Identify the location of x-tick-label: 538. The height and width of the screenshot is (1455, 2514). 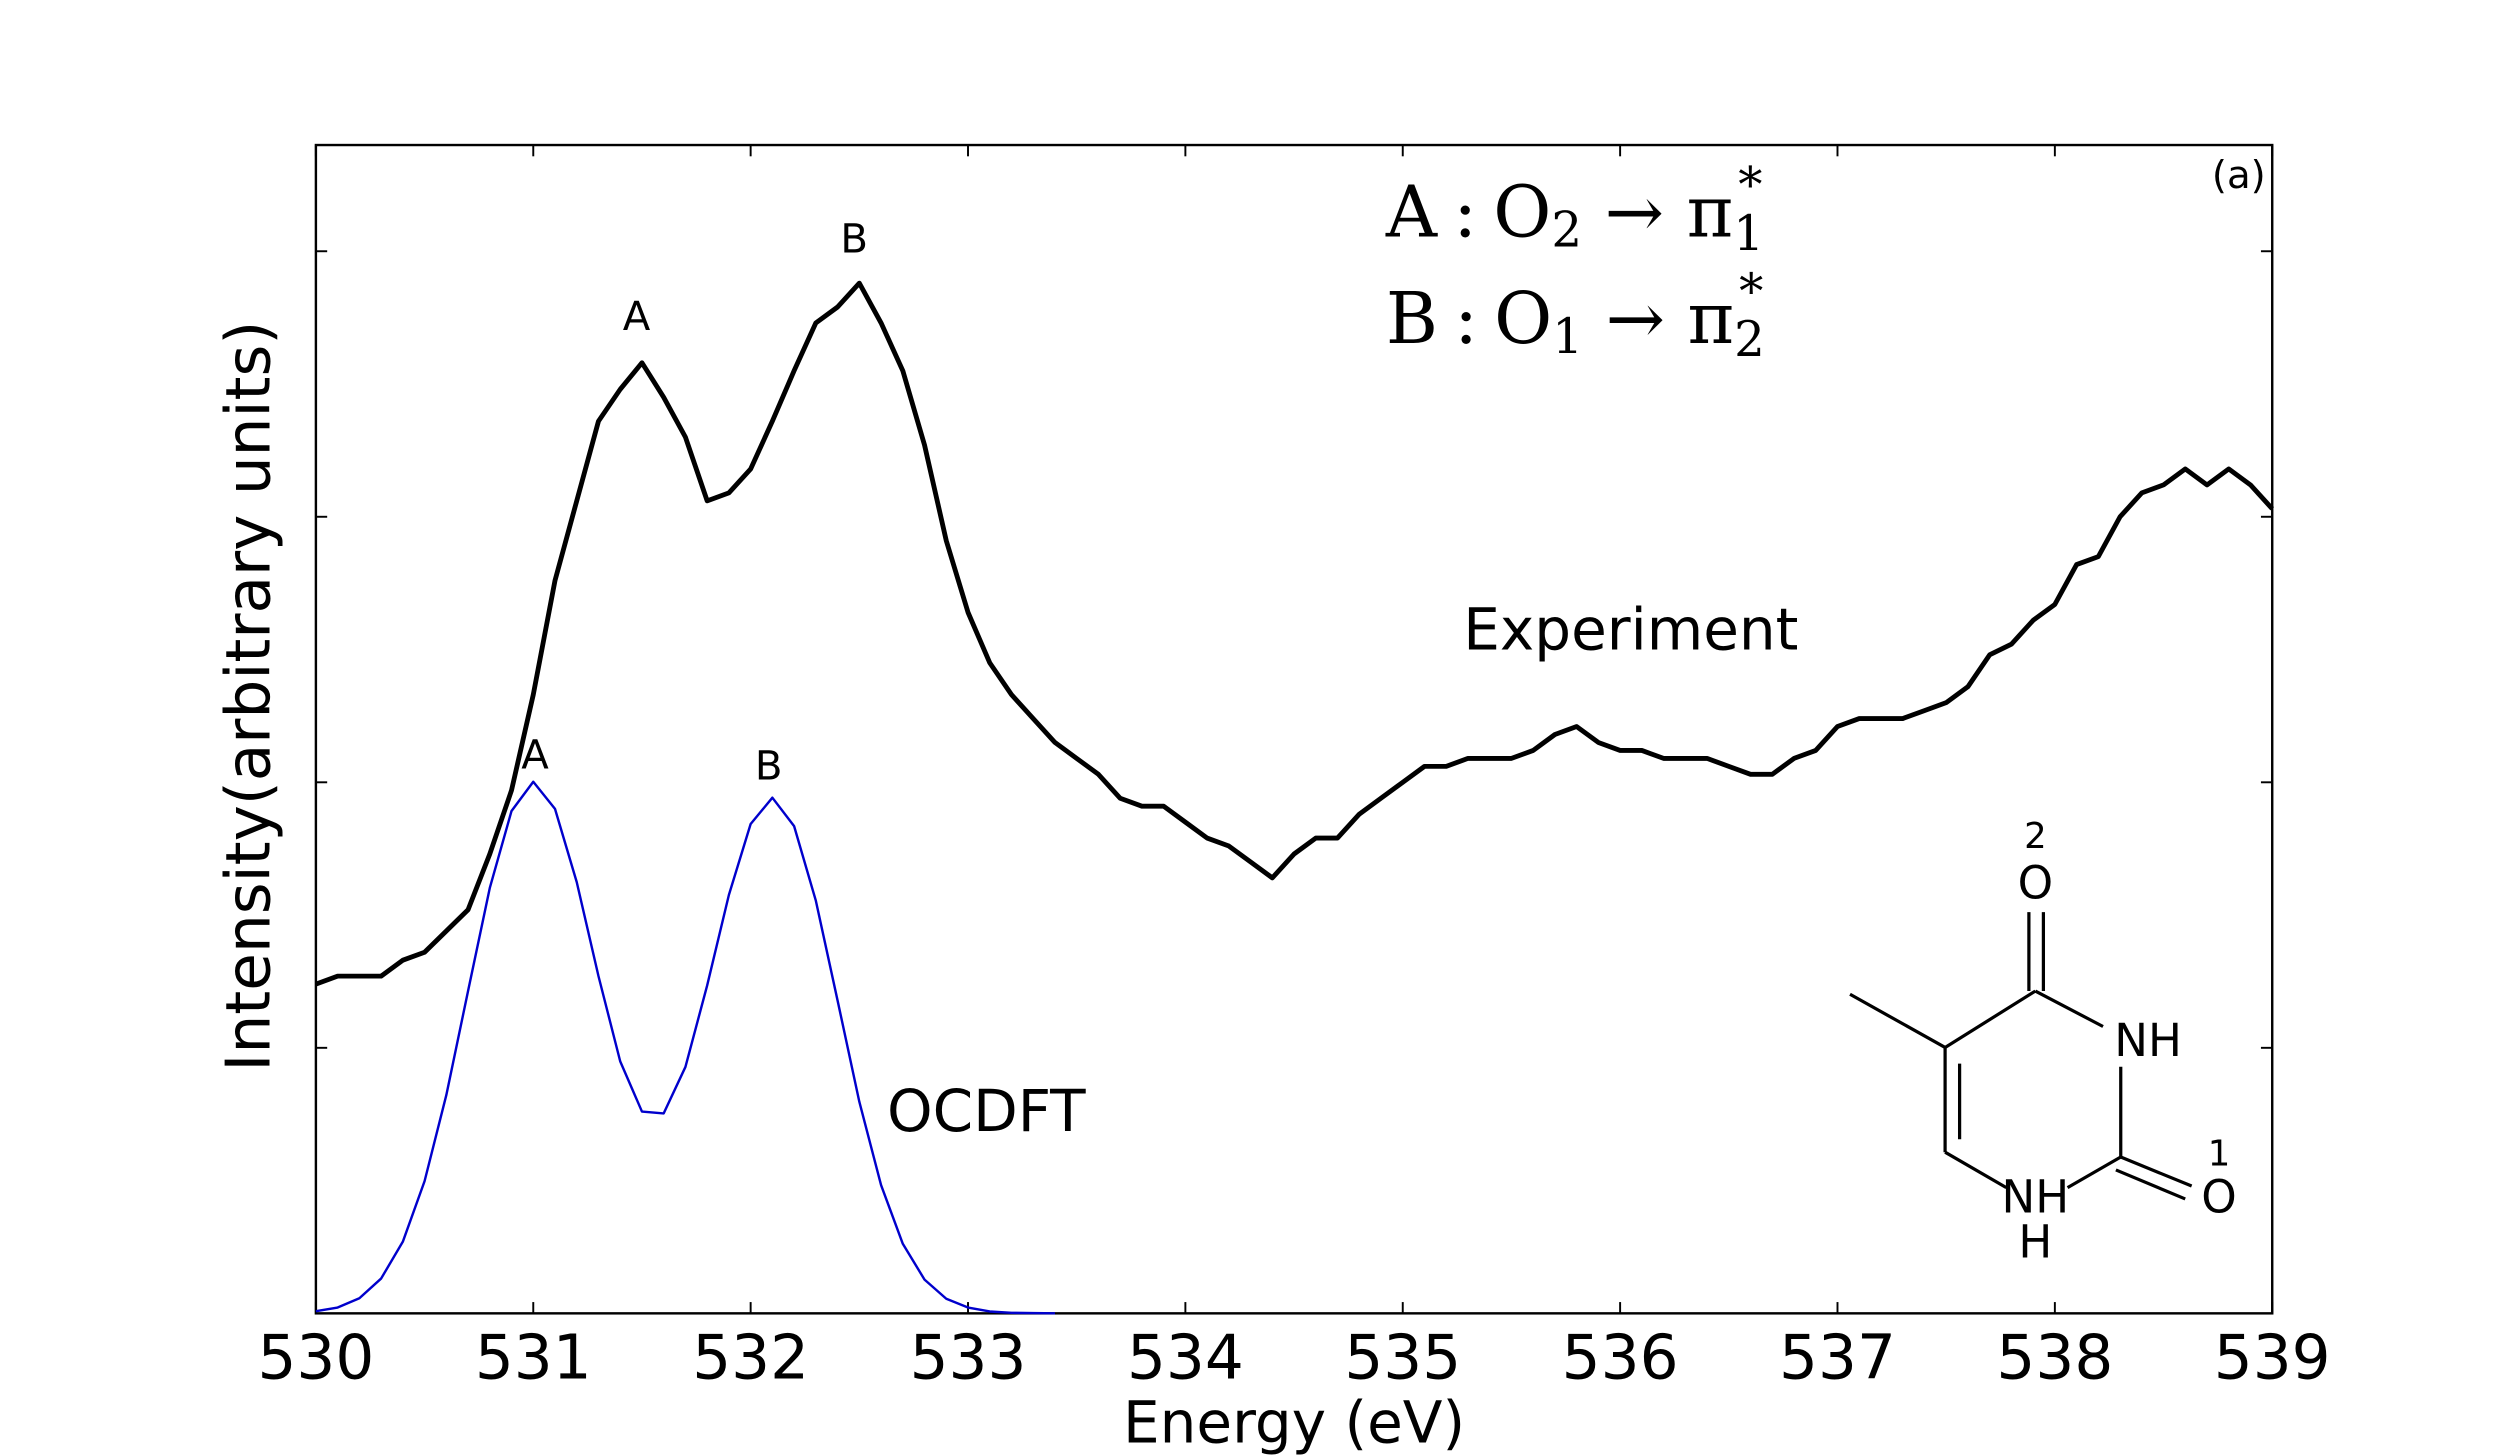
(2054, 1357).